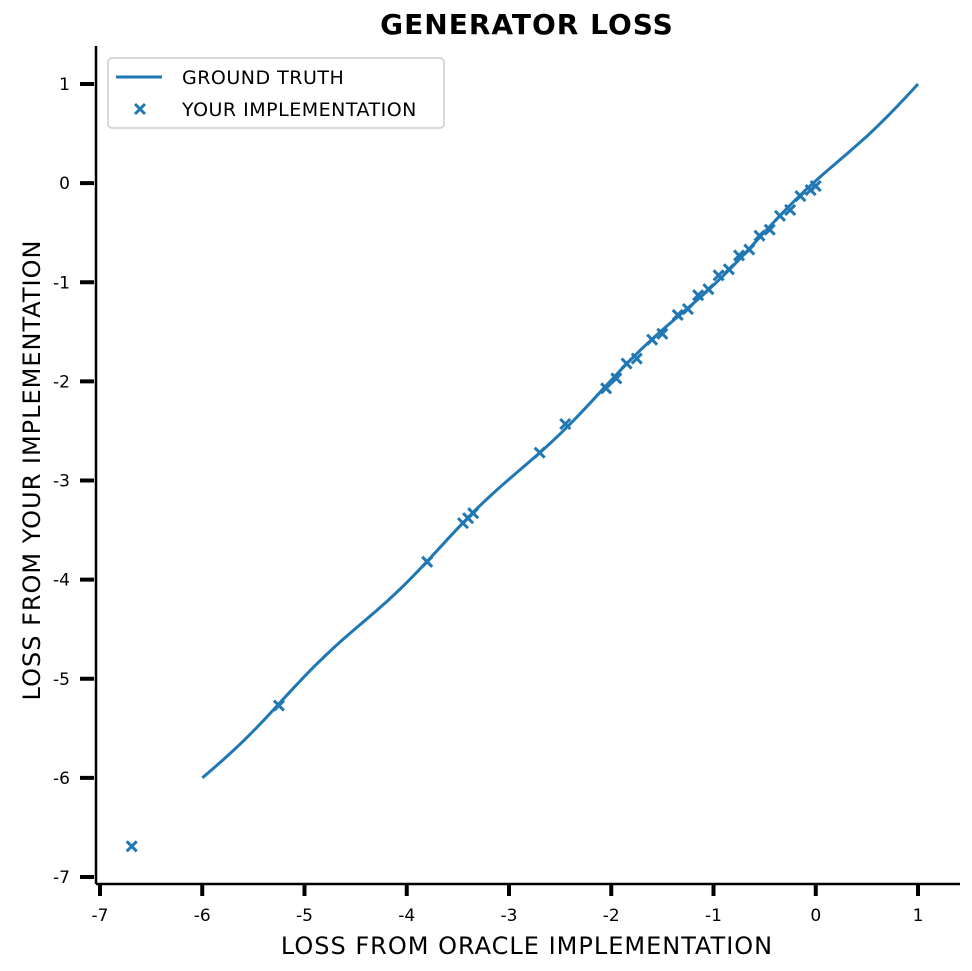 This screenshot has width=972, height=971. I want to click on x-tick-label: -7, so click(100, 916).